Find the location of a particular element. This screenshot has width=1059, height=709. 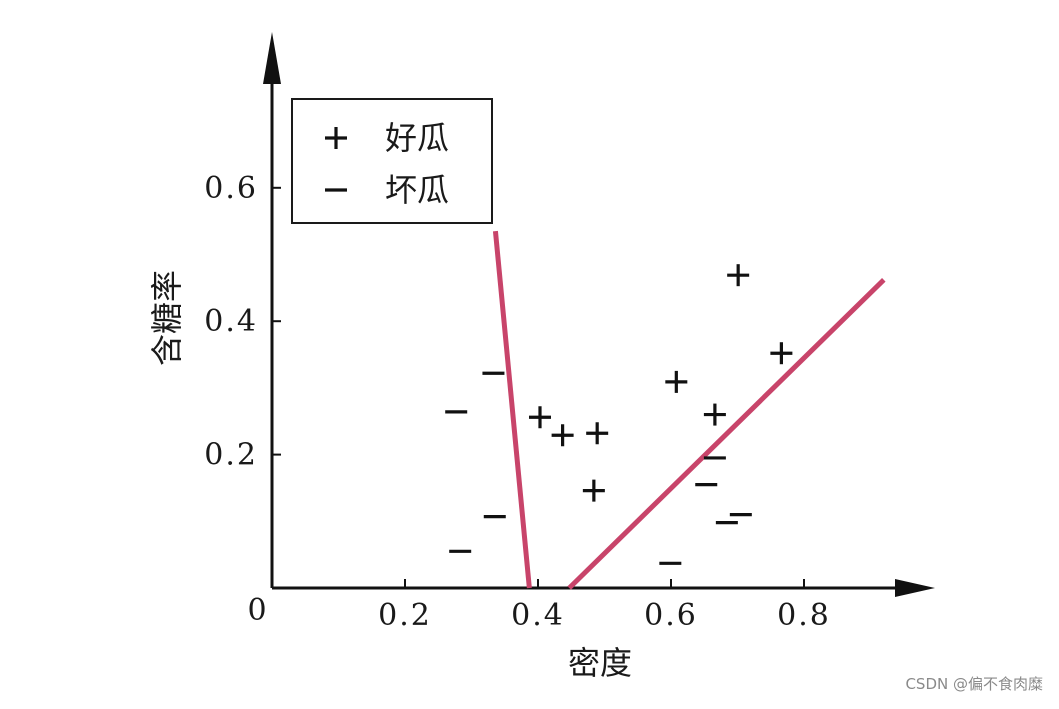

y-axis-arrow is located at coordinates (272, 58).